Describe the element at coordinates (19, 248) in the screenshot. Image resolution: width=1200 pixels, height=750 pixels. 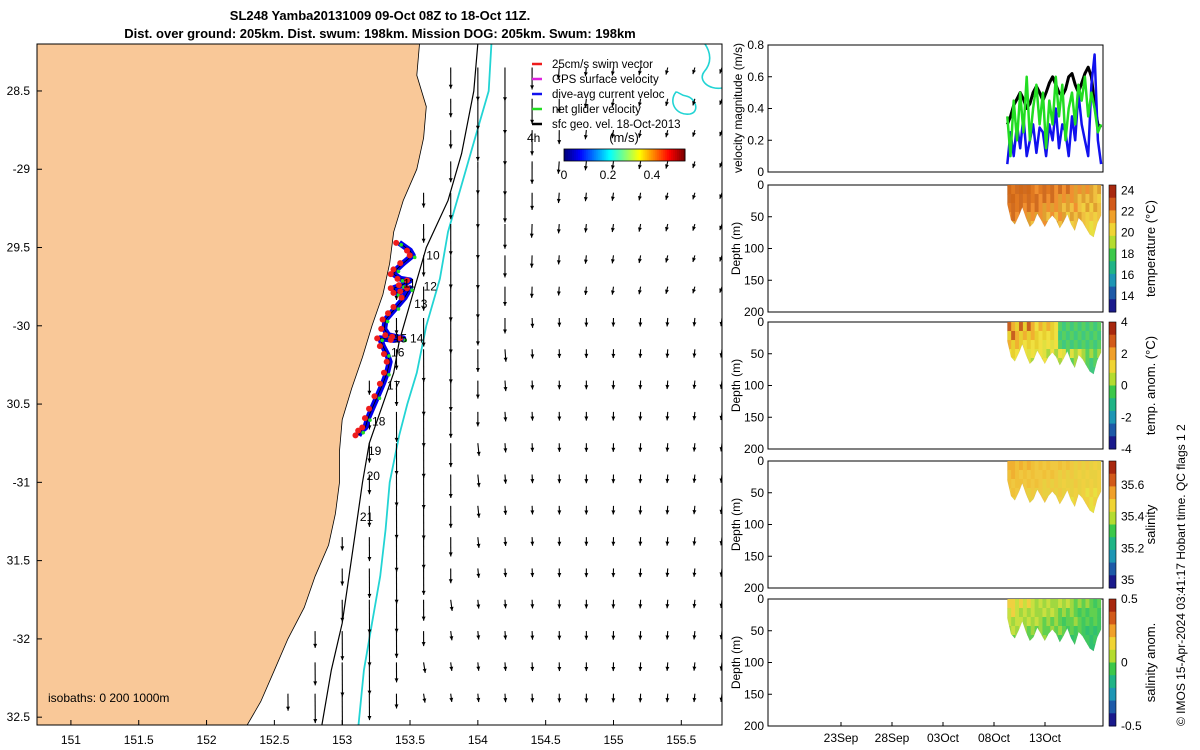
I see `map-ytick-label: 29.5` at that location.